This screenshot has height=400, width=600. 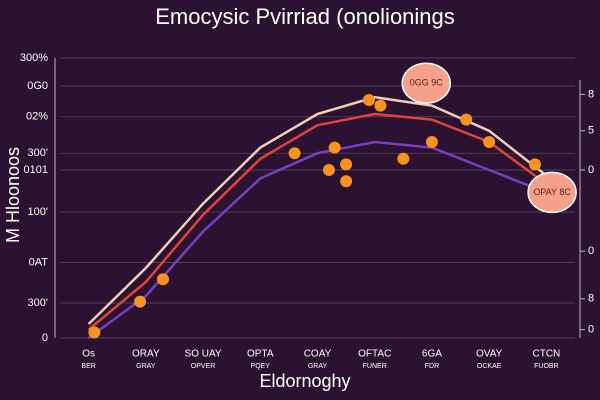 I want to click on x-sublabel: FDR, so click(x=432, y=366).